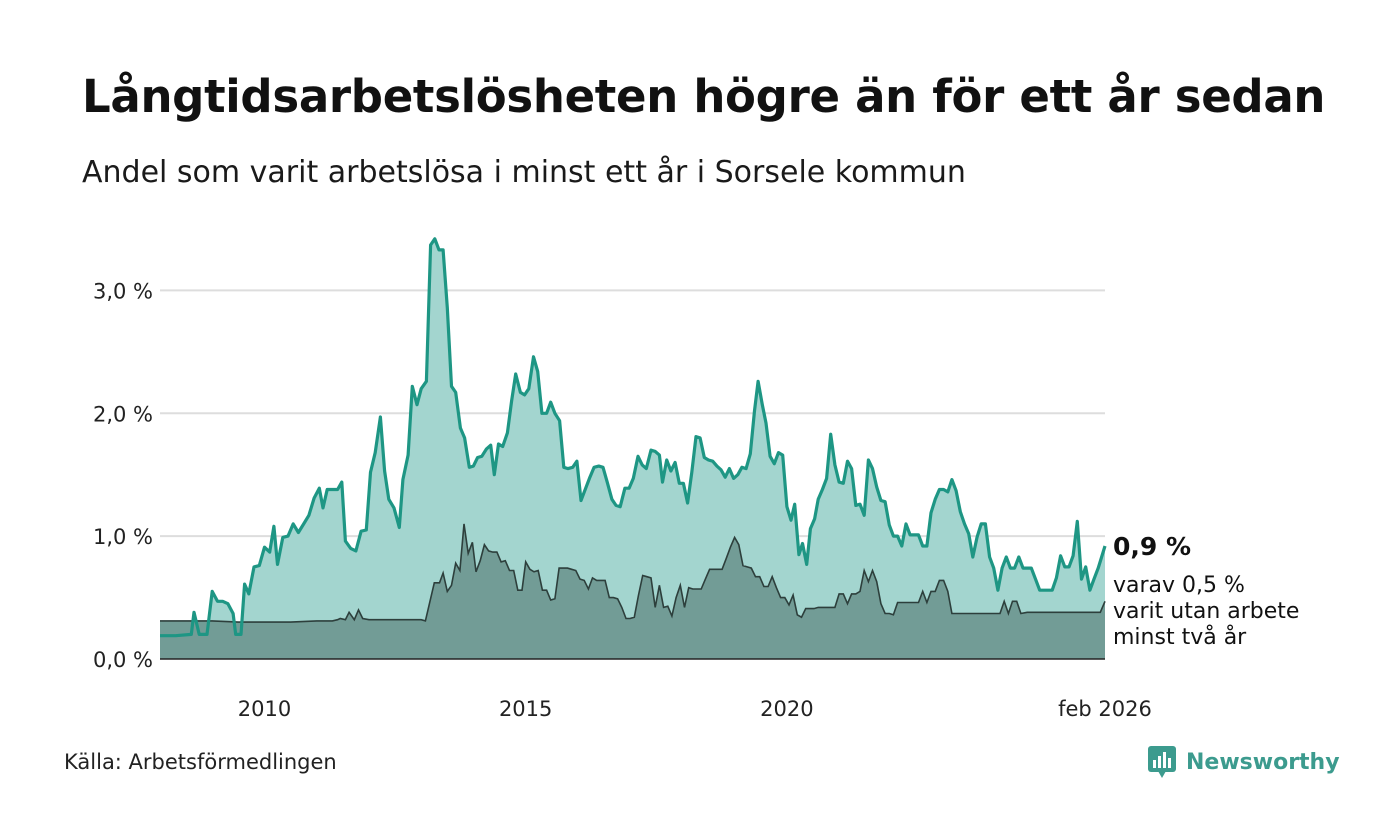 This screenshot has height=840, width=1400. Describe the element at coordinates (1152, 546) in the screenshot. I see `end-value-label: 0,9 %` at that location.